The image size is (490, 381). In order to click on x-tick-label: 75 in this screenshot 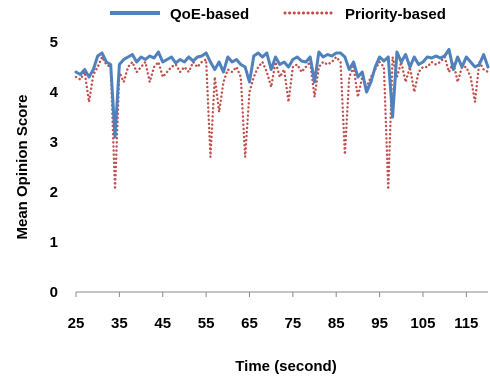, I will do `click(292, 323)`.